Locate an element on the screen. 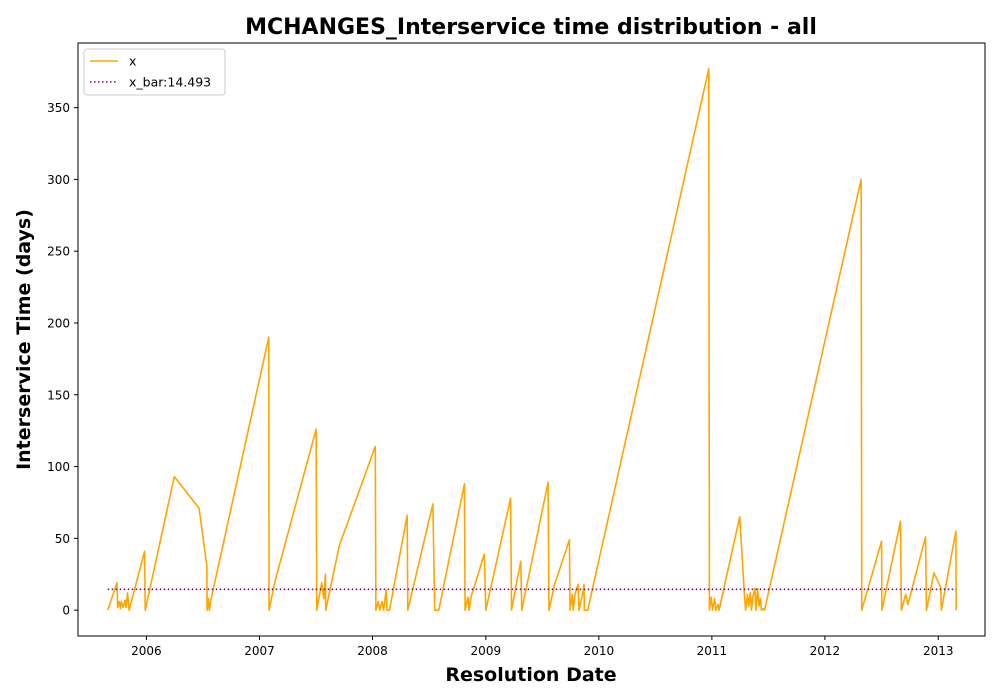 Image resolution: width=1000 pixels, height=700 pixels. x-tick-label: 2007 is located at coordinates (259, 651).